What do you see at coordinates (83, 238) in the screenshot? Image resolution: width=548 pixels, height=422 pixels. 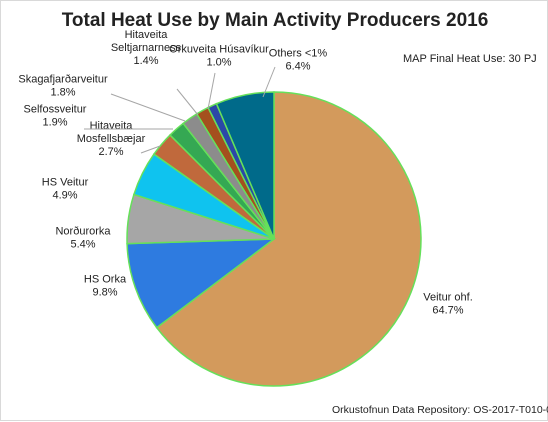 I see `slice-label-2: Norðurorka 5.4%` at bounding box center [83, 238].